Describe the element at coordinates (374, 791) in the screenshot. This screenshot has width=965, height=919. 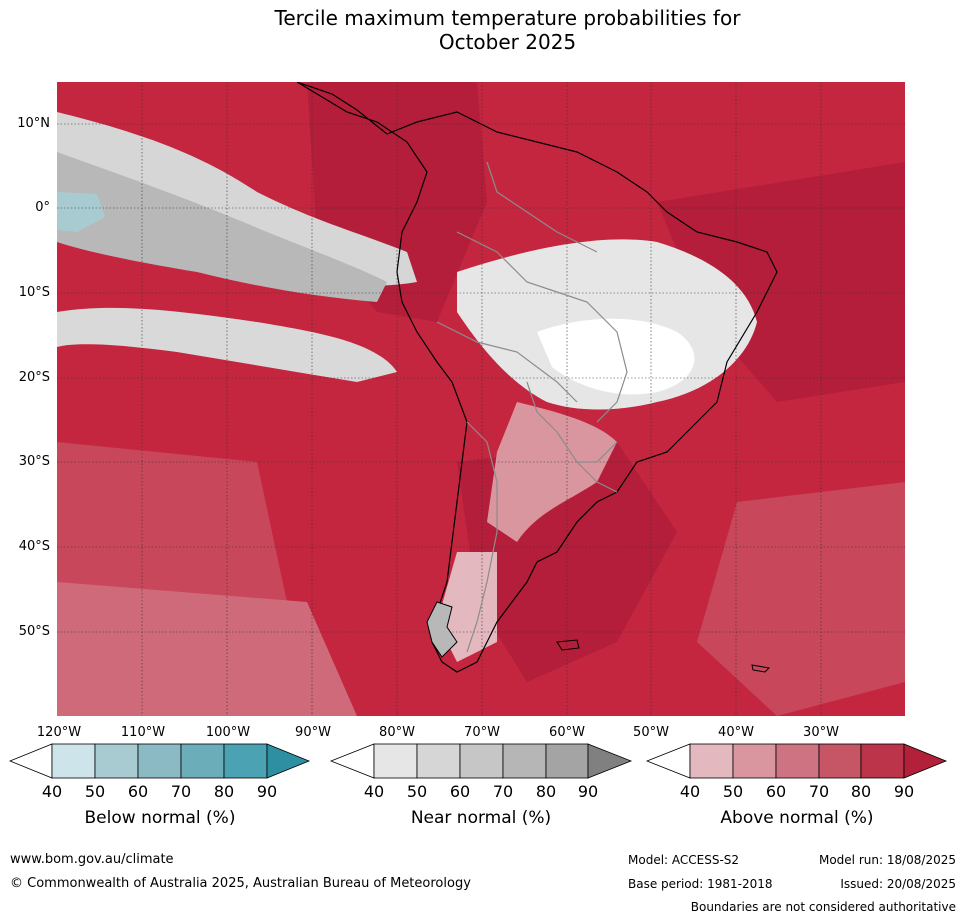
I see `near-tick-40: 40` at that location.